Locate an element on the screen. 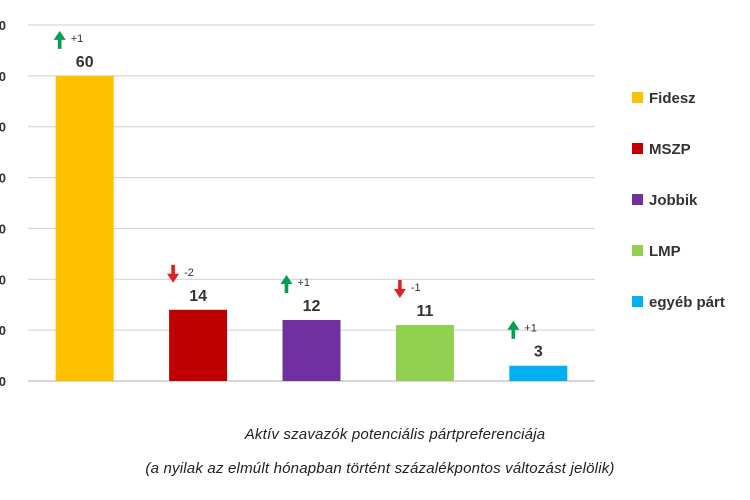 The image size is (750, 500). y-tick-label: 60 is located at coordinates (3, 76).